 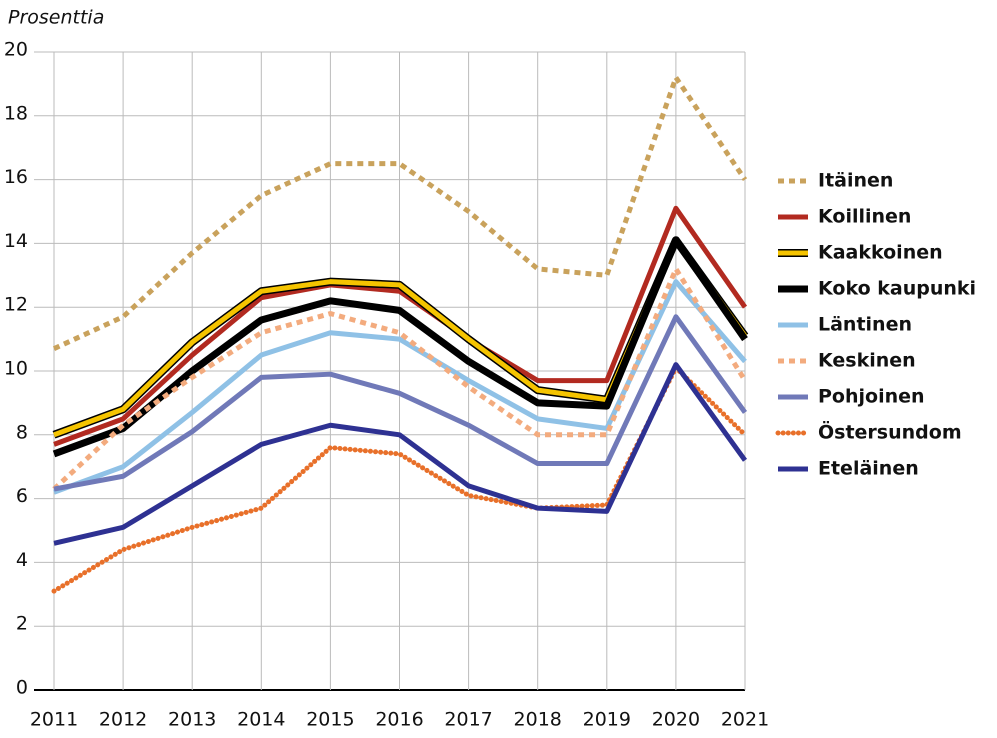 What do you see at coordinates (22, 560) in the screenshot?
I see `y-tick-label: 4` at bounding box center [22, 560].